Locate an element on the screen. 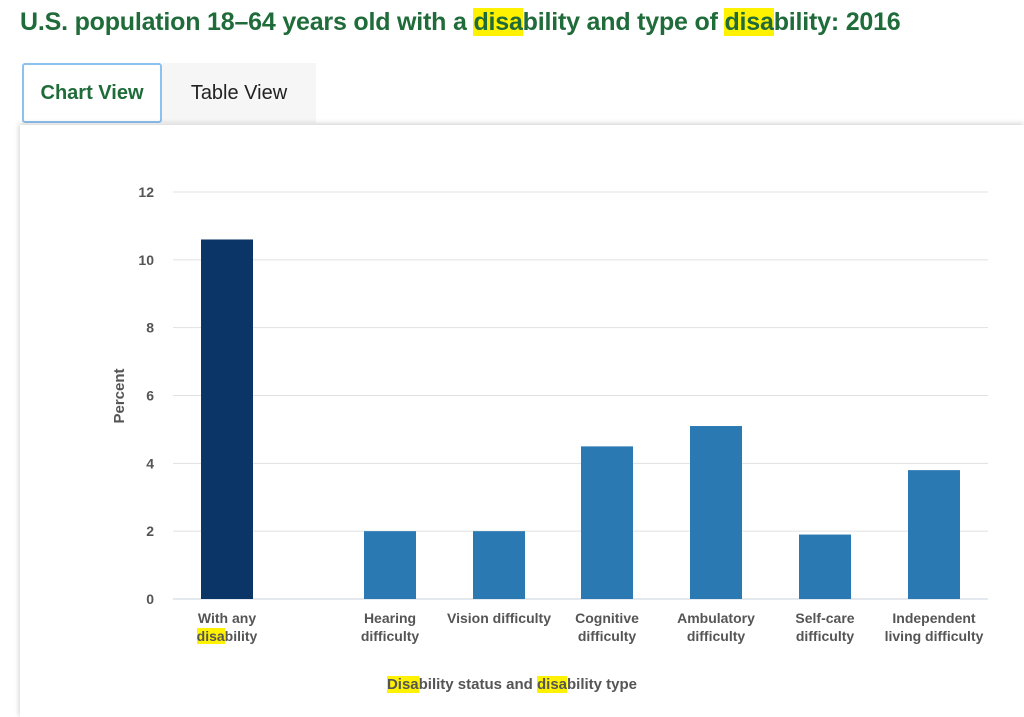 The width and height of the screenshot is (1024, 717). y-tick-label: 0 is located at coordinates (150, 599).